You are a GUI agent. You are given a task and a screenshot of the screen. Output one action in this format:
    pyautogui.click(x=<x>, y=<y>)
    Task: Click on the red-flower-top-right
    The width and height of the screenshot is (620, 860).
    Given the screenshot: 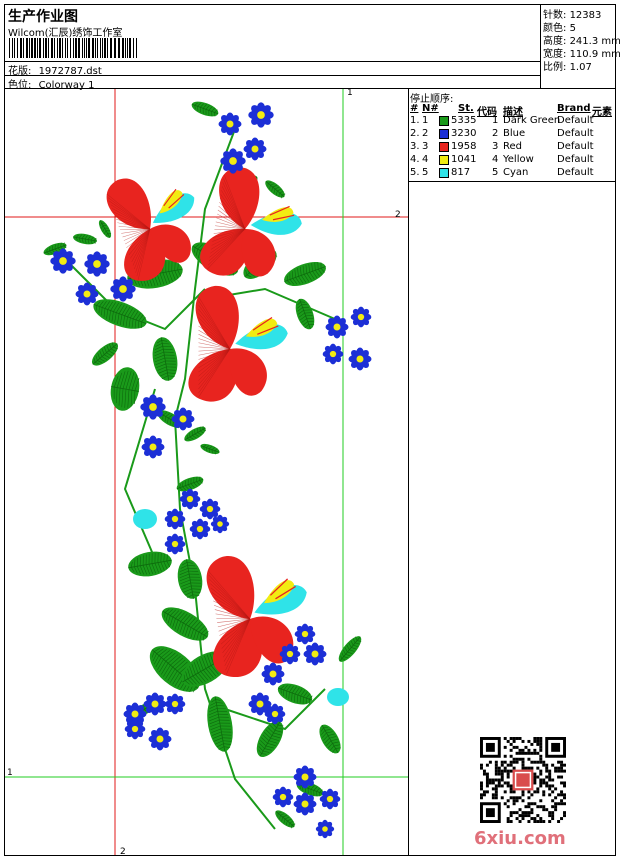 What is the action you would take?
    pyautogui.click(x=251, y=222)
    